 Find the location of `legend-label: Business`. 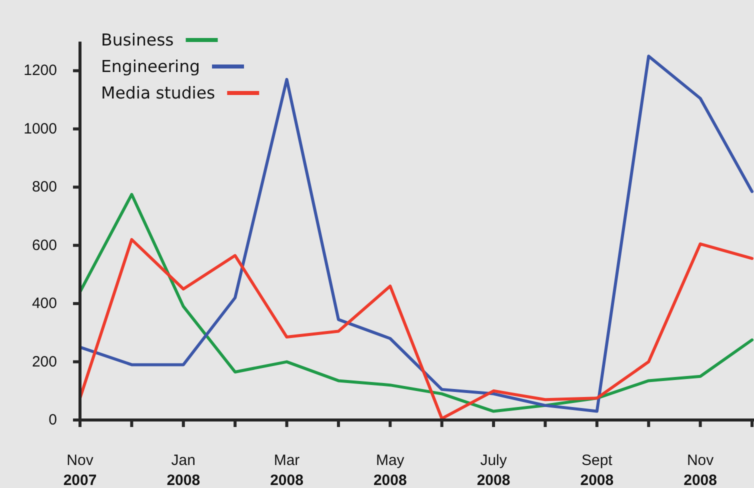

legend-label: Business is located at coordinates (137, 40).